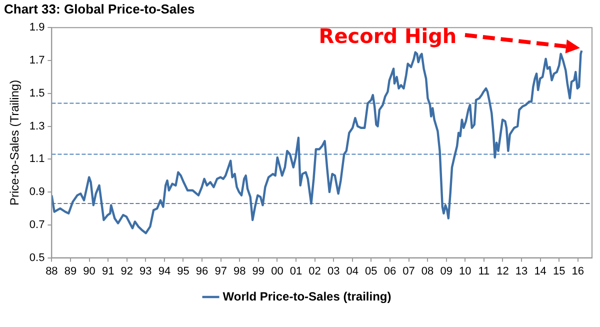 The height and width of the screenshot is (327, 600). I want to click on x-tick-label: 16, so click(578, 271).